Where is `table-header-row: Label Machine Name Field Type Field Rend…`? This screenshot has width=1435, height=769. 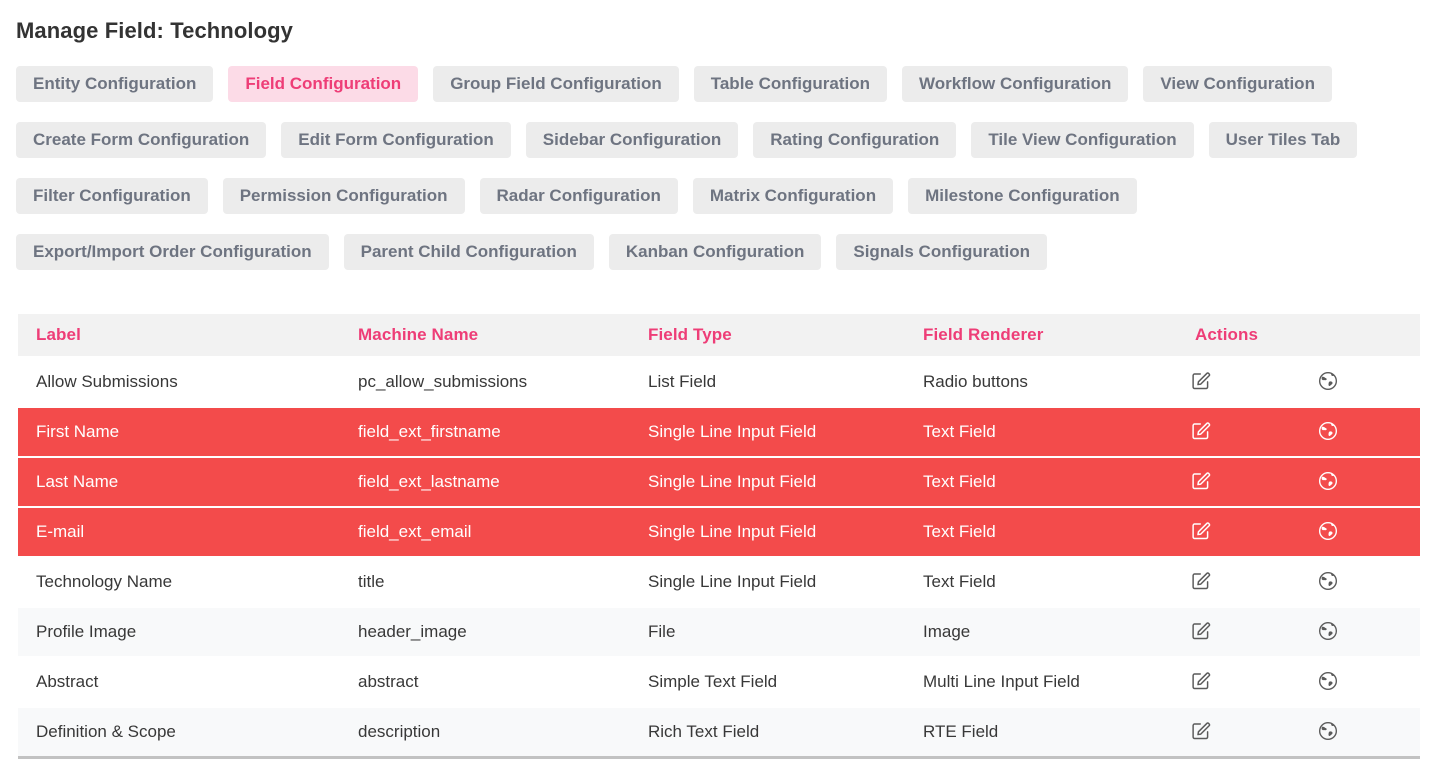
table-header-row: Label Machine Name Field Type Field Rend… is located at coordinates (719, 335).